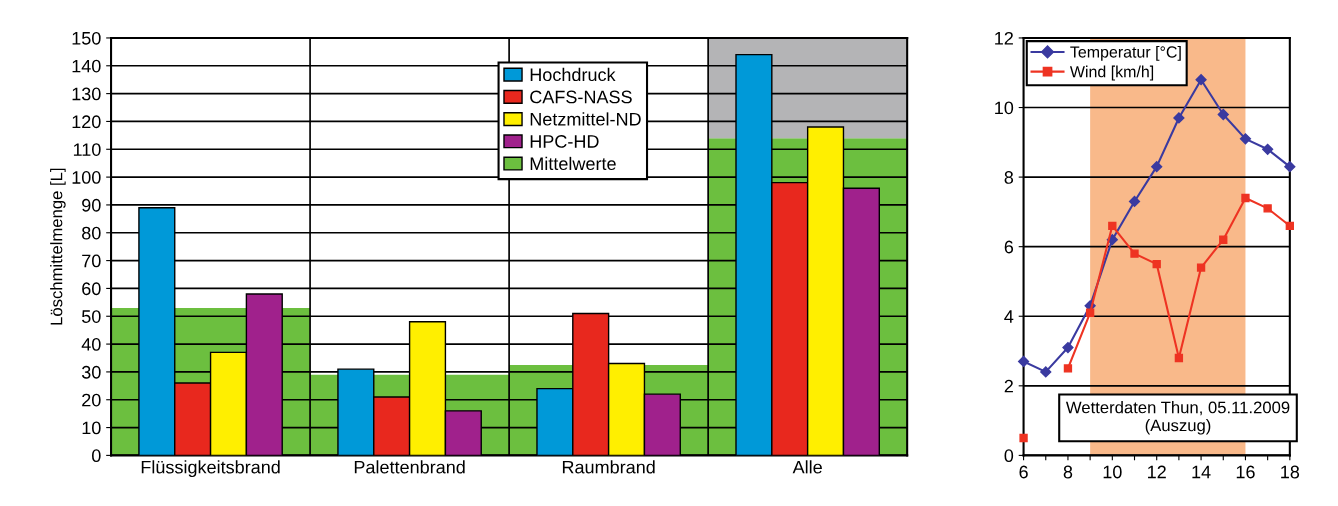 Image resolution: width=1338 pixels, height=506 pixels. What do you see at coordinates (1177, 418) in the screenshot?
I see `annotation: Wetterdaten Thun, 05.11.2009 (Auszug)` at bounding box center [1177, 418].